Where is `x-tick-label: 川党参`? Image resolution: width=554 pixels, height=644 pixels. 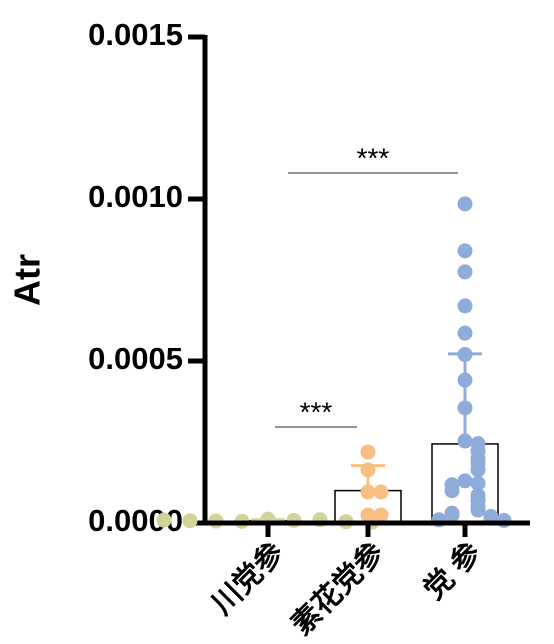
x-tick-label: 川党参 is located at coordinates (248, 578).